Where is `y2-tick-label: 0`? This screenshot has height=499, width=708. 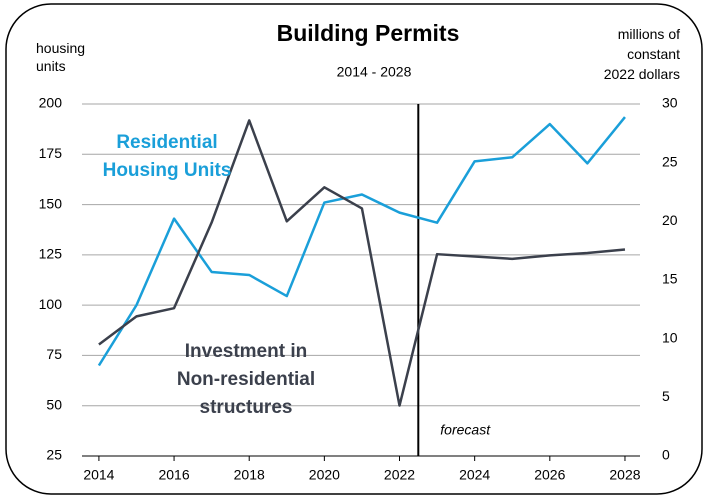 y2-tick-label: 0 is located at coordinates (666, 455).